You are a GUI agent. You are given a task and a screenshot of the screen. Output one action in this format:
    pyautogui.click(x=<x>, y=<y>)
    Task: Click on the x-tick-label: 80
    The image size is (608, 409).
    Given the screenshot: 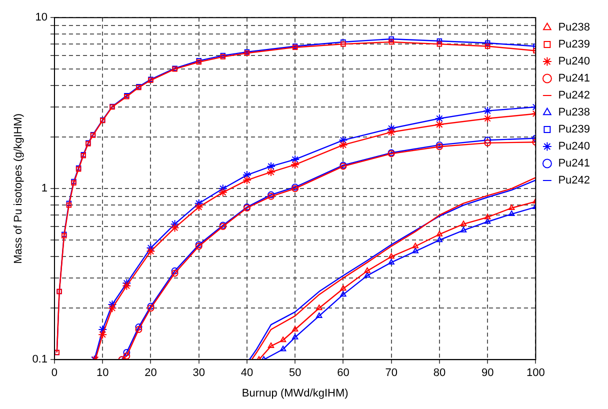 What is the action you would take?
    pyautogui.click(x=439, y=373)
    